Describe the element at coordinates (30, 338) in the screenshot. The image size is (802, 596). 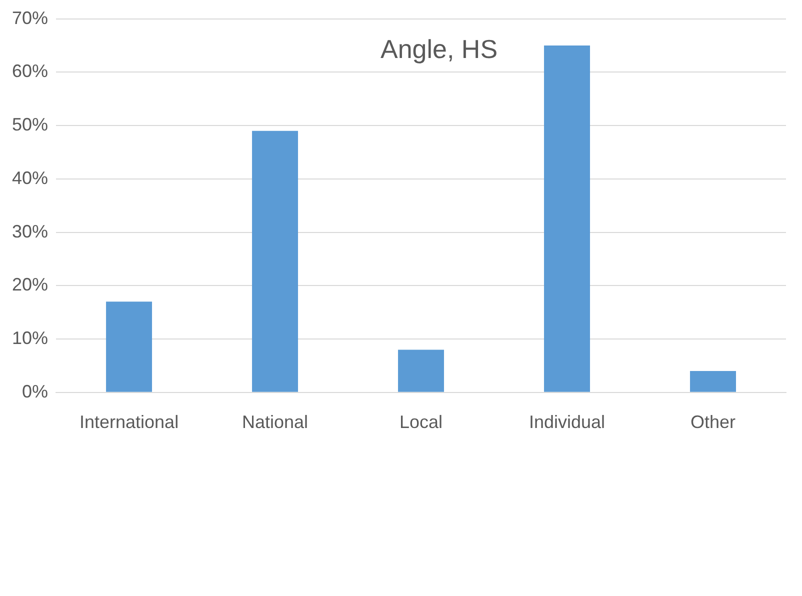
I see `y-tick-label: 10%` at that location.